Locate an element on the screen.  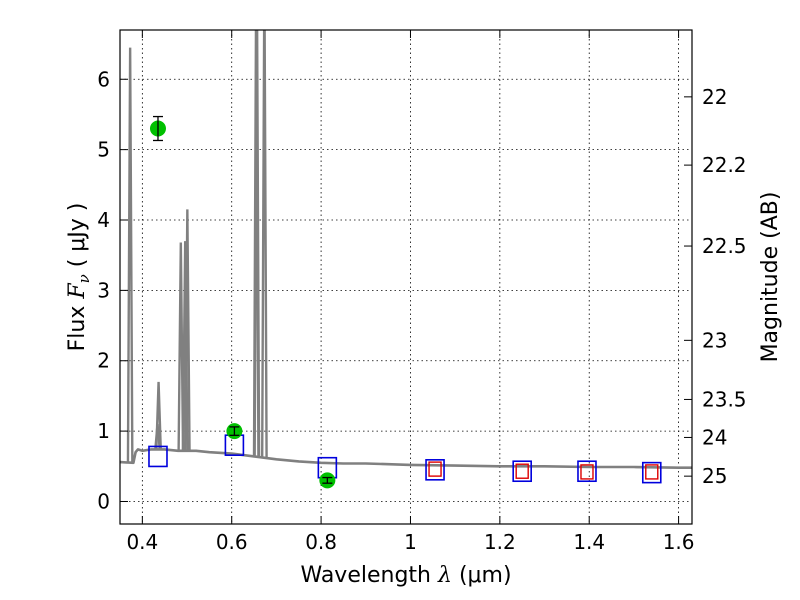
x-axis-title: Wavelength λ (μm) is located at coordinates (405, 575).